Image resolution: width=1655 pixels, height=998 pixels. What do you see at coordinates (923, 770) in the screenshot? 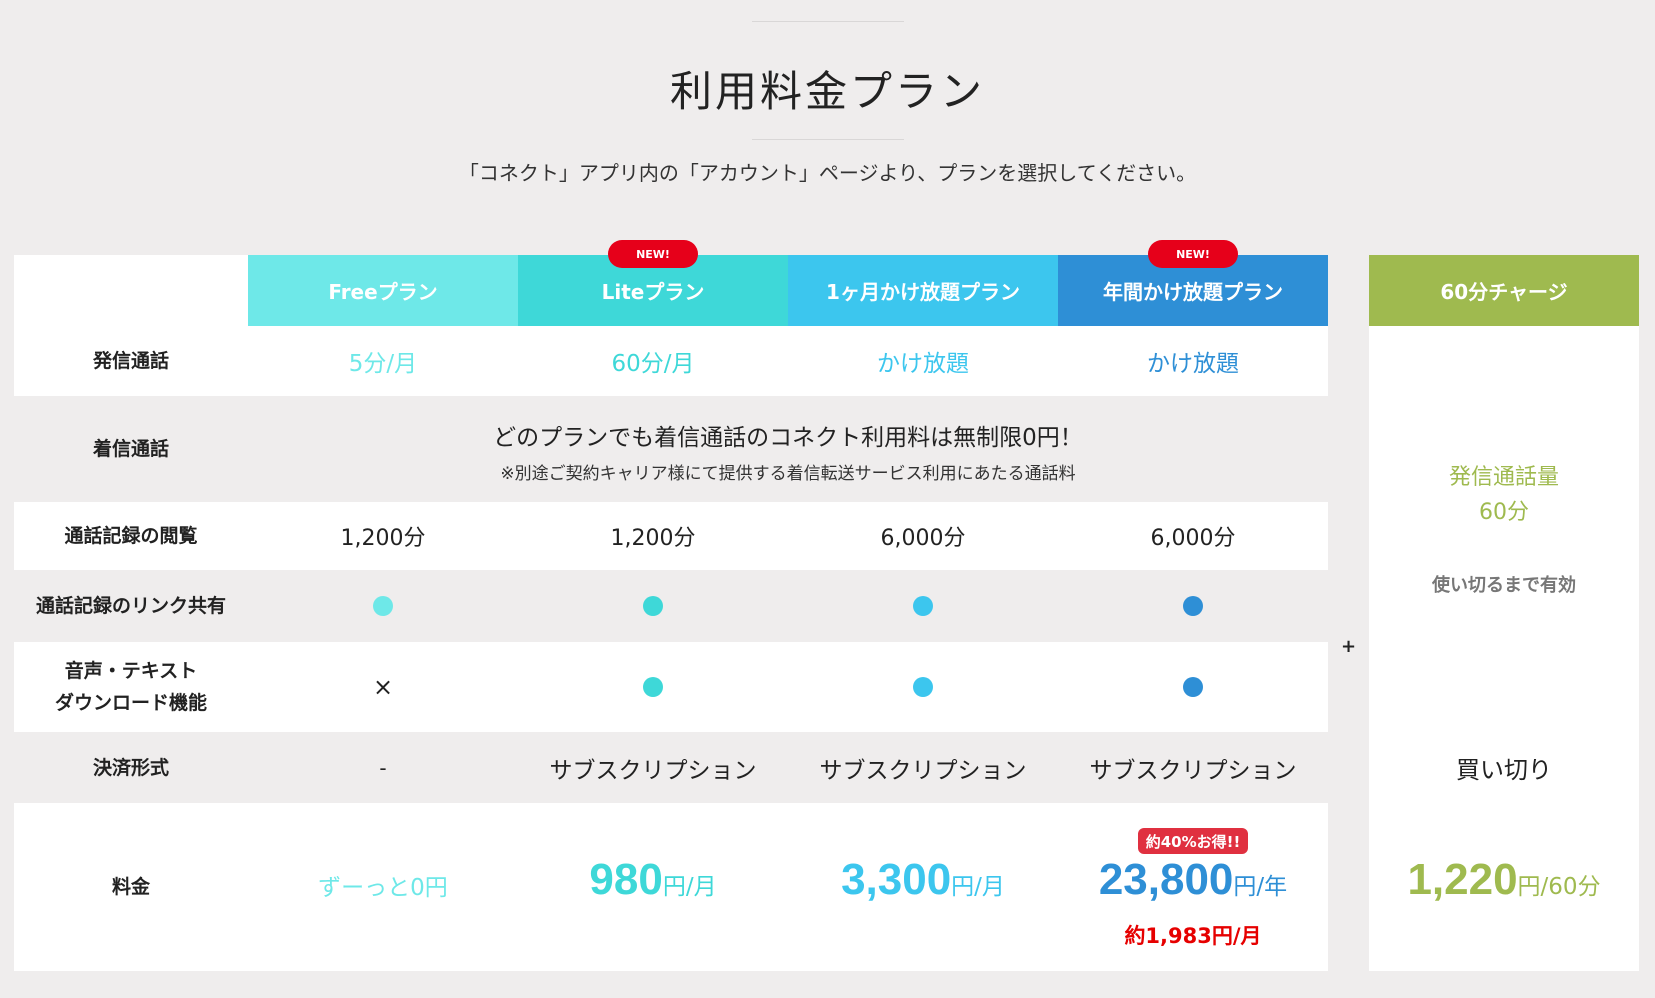
I see `payment-monthly: サブスクリプション` at bounding box center [923, 770].